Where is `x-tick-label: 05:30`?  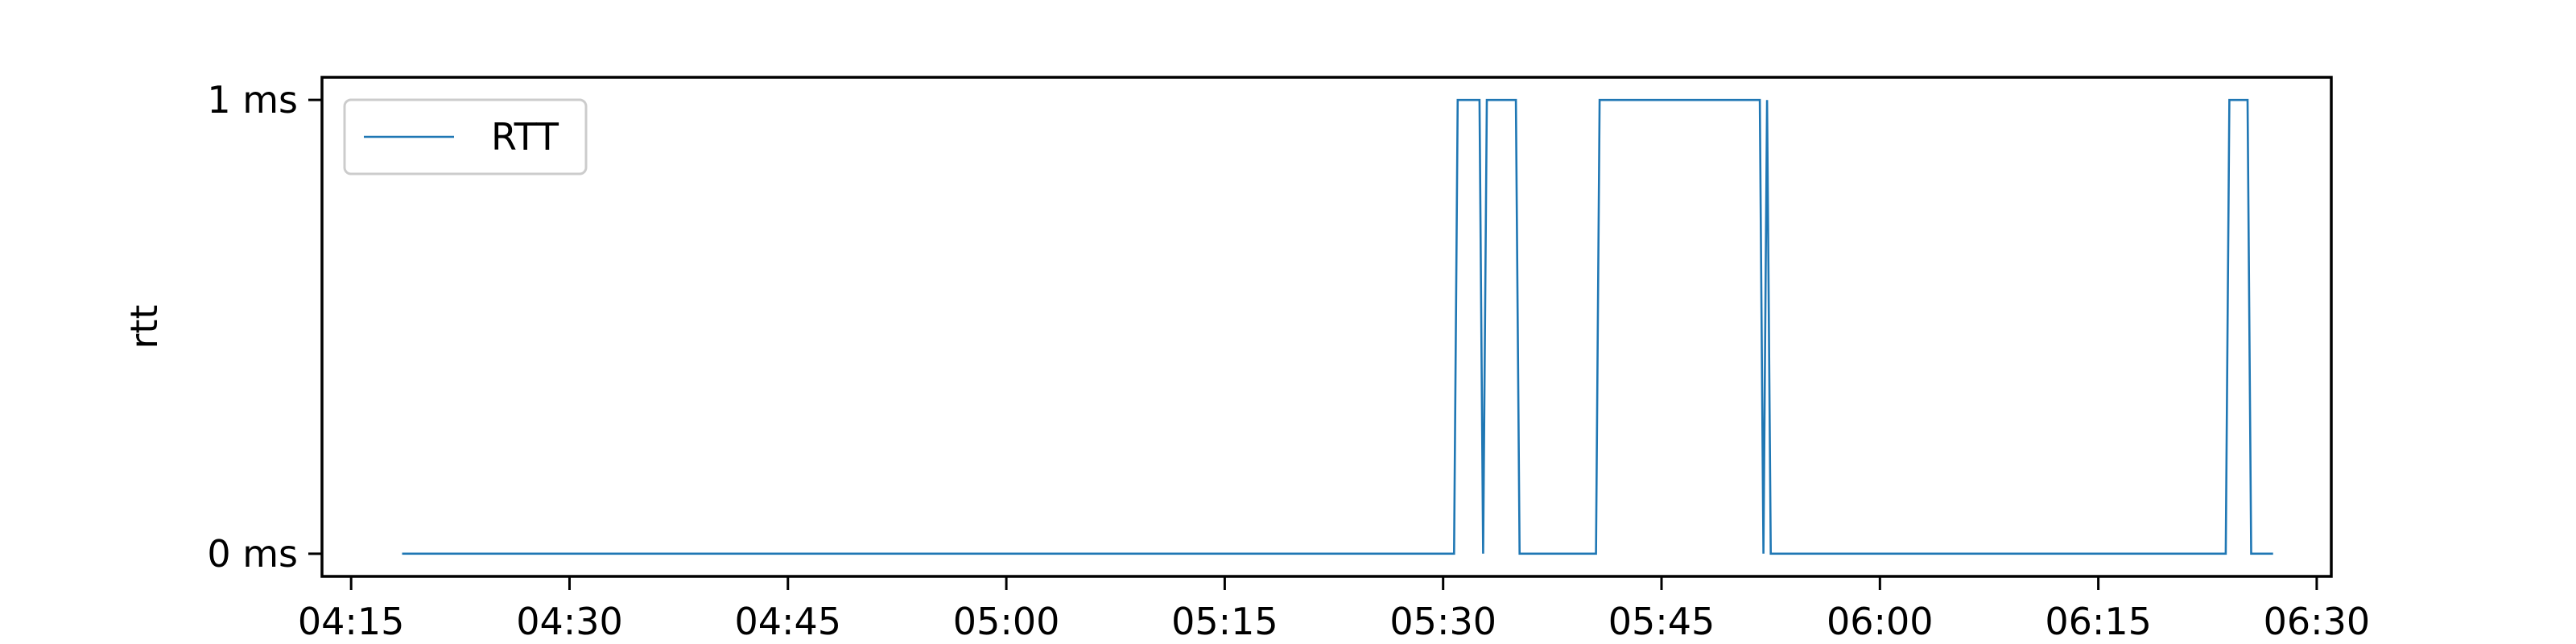 x-tick-label: 05:30 is located at coordinates (1442, 621).